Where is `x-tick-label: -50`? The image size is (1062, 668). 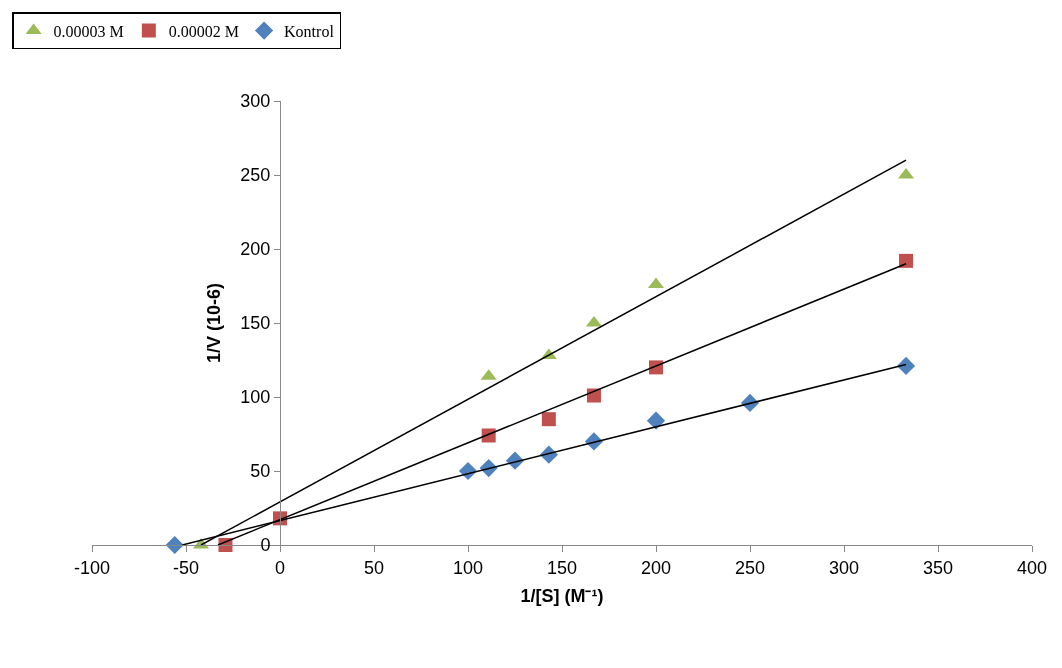
x-tick-label: -50 is located at coordinates (186, 567).